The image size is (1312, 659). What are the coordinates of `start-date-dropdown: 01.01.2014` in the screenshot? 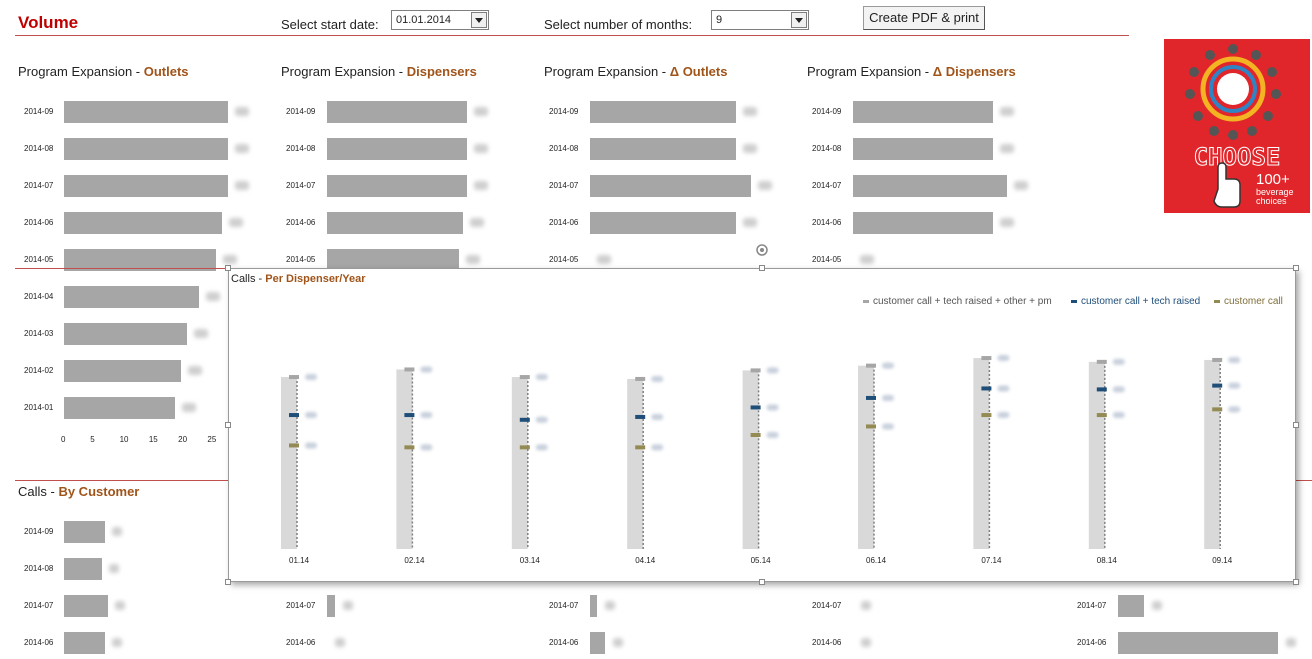 It's located at (440, 20).